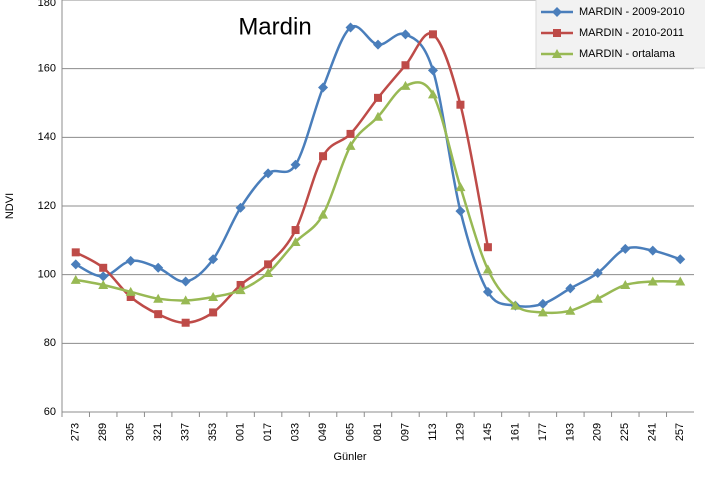  What do you see at coordinates (50, 343) in the screenshot?
I see `y-tick-label: 80` at bounding box center [50, 343].